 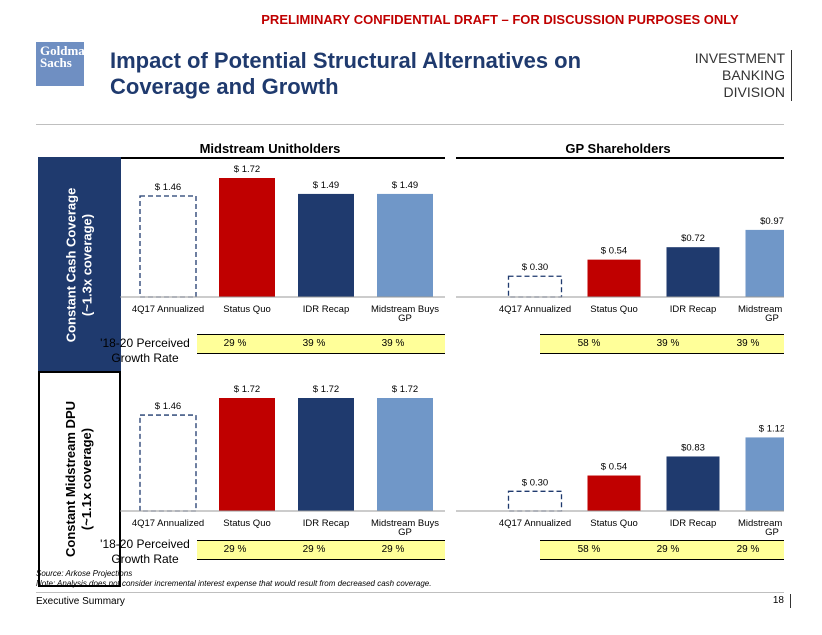 I want to click on column-header-midstream-unitholders: Midstream Unitholders, so click(x=270, y=148).